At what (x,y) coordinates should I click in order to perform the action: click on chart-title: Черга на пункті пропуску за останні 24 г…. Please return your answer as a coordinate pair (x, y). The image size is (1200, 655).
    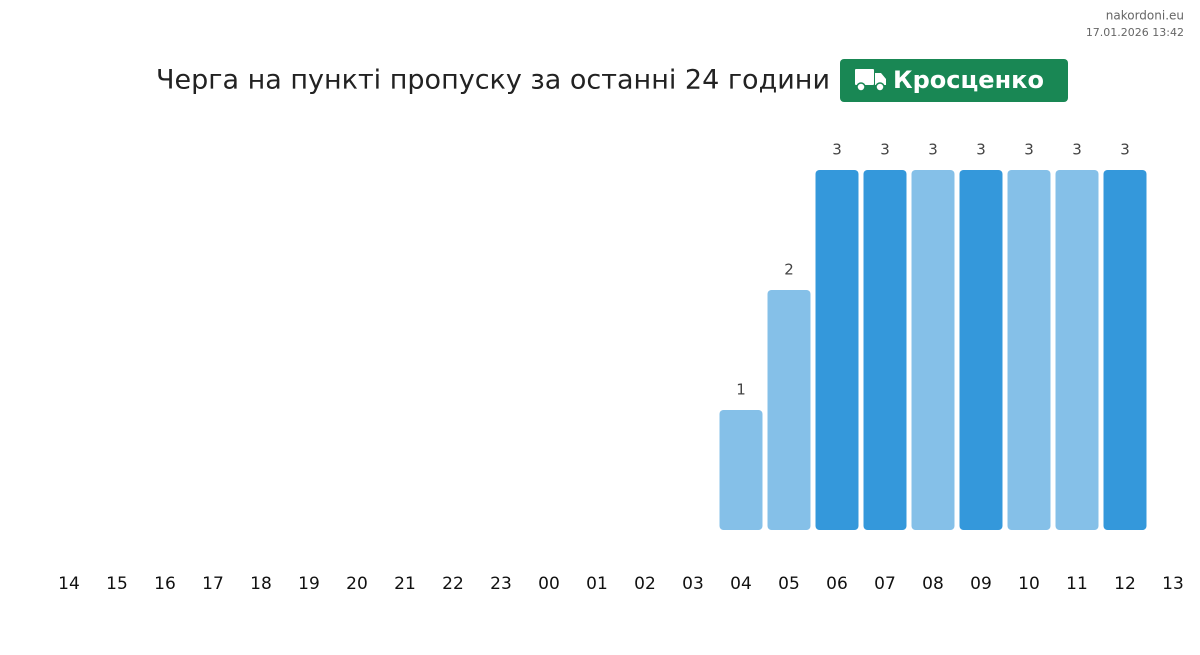
    Looking at the image, I should click on (493, 80).